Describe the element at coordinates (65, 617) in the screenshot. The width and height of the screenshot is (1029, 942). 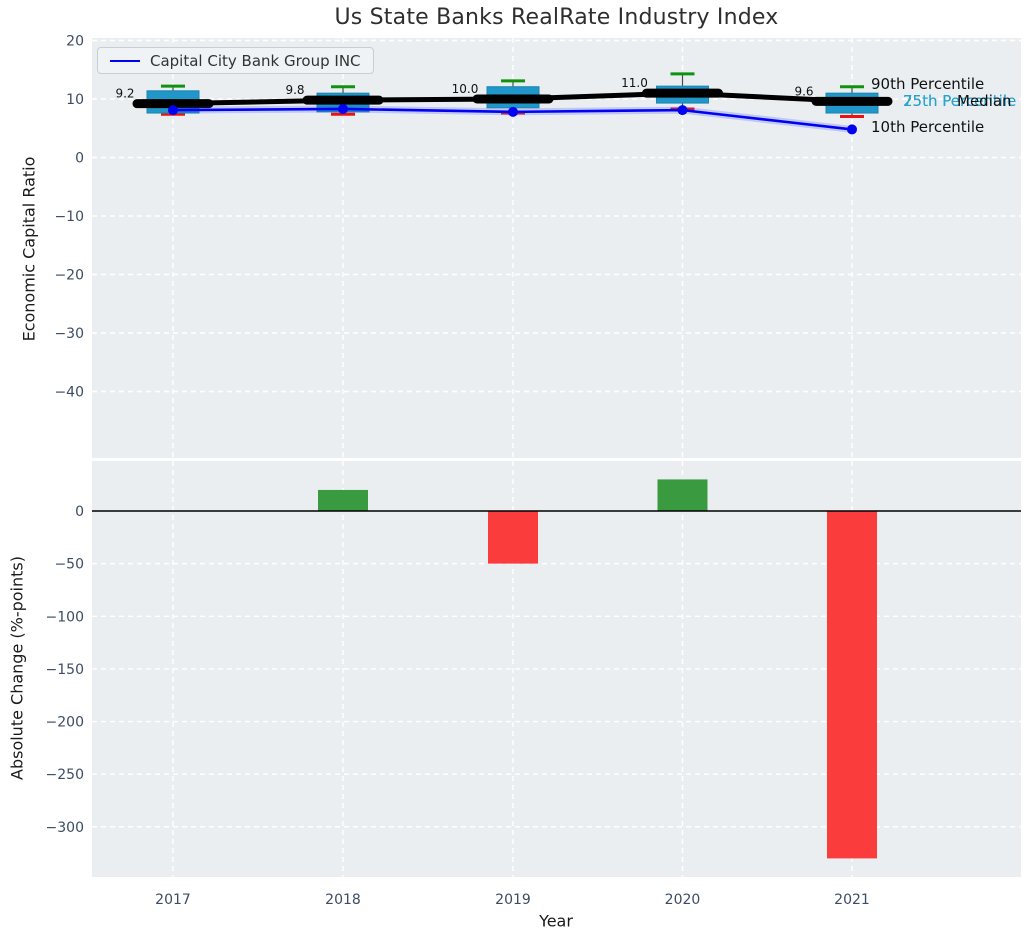
I see `bottom-y-tick-label: −100` at that location.